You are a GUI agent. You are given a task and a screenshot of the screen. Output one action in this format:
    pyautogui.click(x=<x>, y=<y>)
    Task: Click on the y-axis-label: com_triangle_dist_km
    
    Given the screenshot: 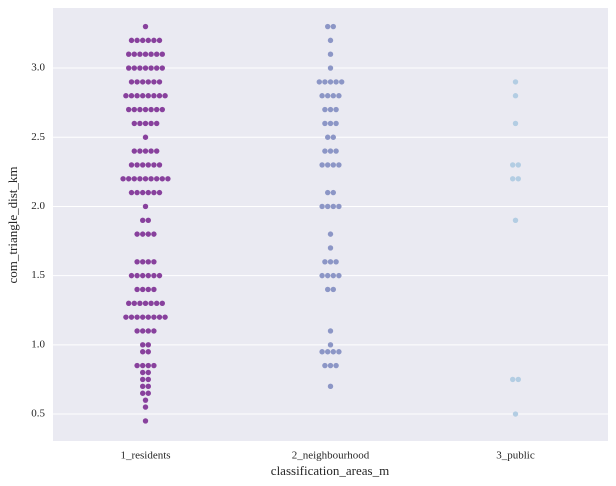 What is the action you would take?
    pyautogui.click(x=12, y=225)
    